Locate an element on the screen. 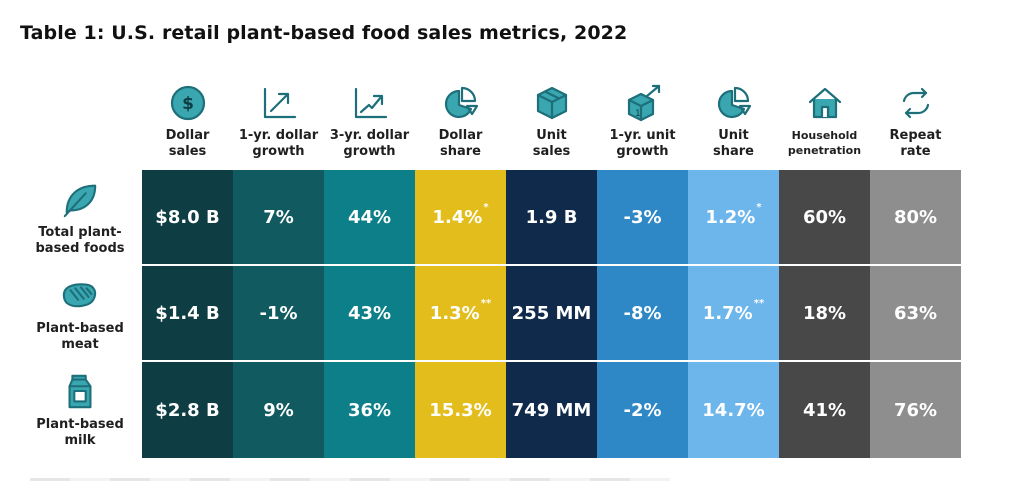  steak-icon is located at coordinates (80, 295).